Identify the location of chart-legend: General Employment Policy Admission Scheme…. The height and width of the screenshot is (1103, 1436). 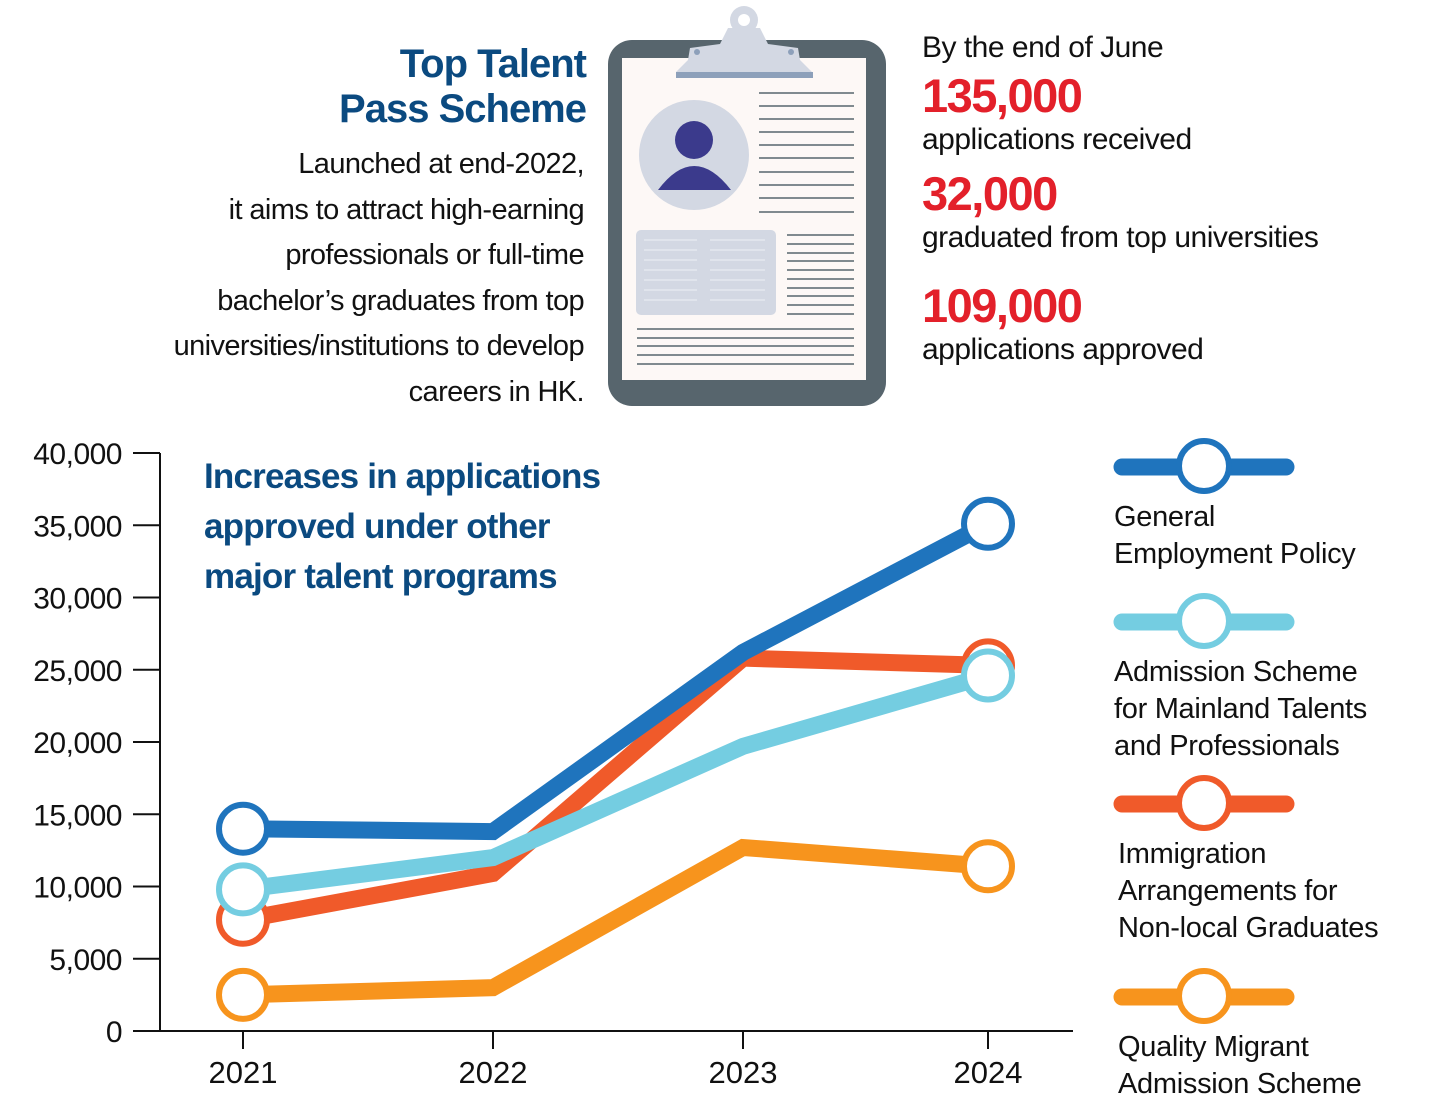
(1273, 766).